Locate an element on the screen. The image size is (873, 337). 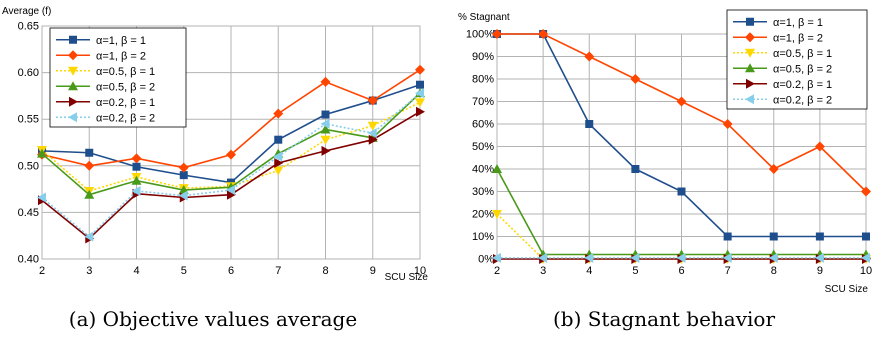
y-tick-label: 0.40 is located at coordinates (28, 260).